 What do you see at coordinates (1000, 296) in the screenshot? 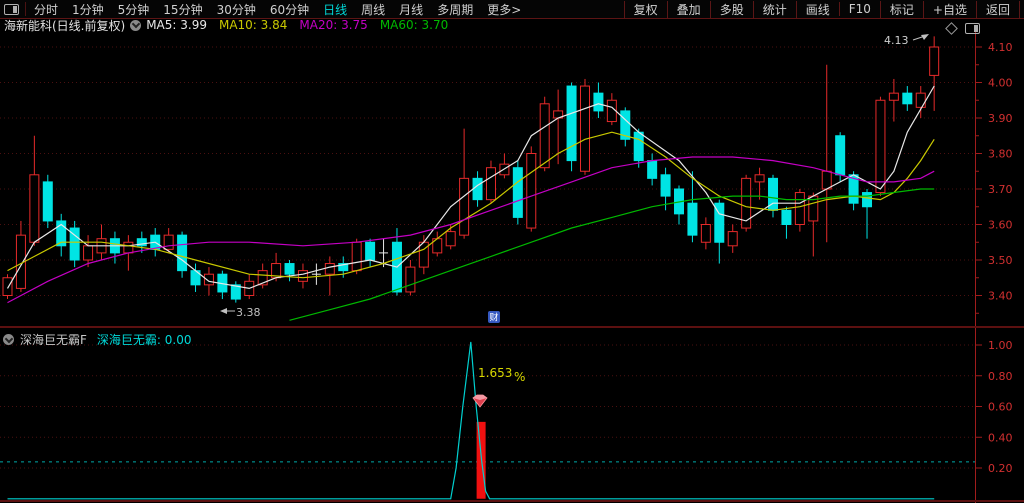
I see `axis-label: 3.40` at bounding box center [1000, 296].